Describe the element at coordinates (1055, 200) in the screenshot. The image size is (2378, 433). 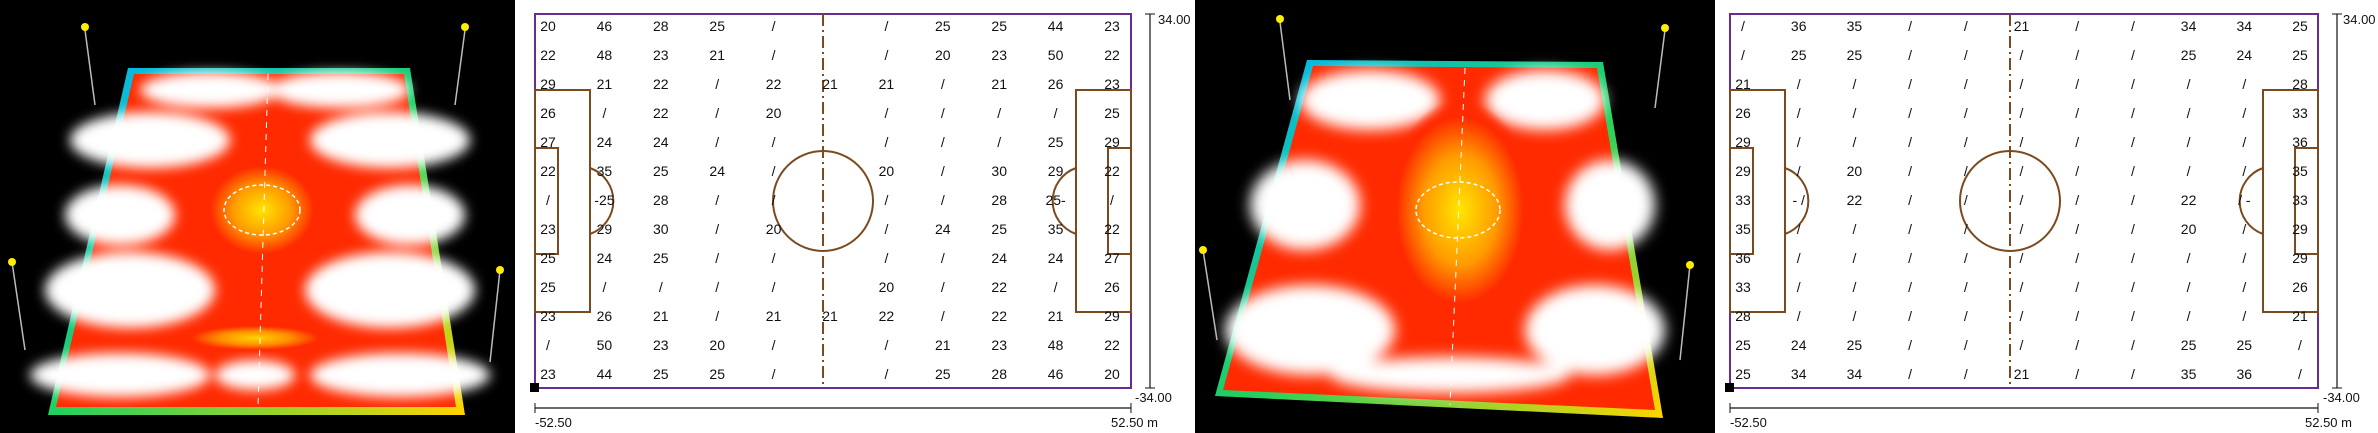
I see `grid-value: 25-` at that location.